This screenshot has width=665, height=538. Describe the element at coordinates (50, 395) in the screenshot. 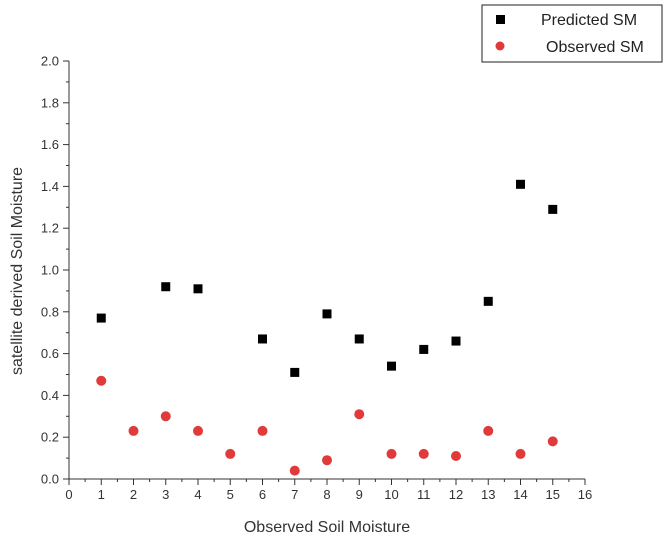

I see `y-tick-label: 0.4` at that location.